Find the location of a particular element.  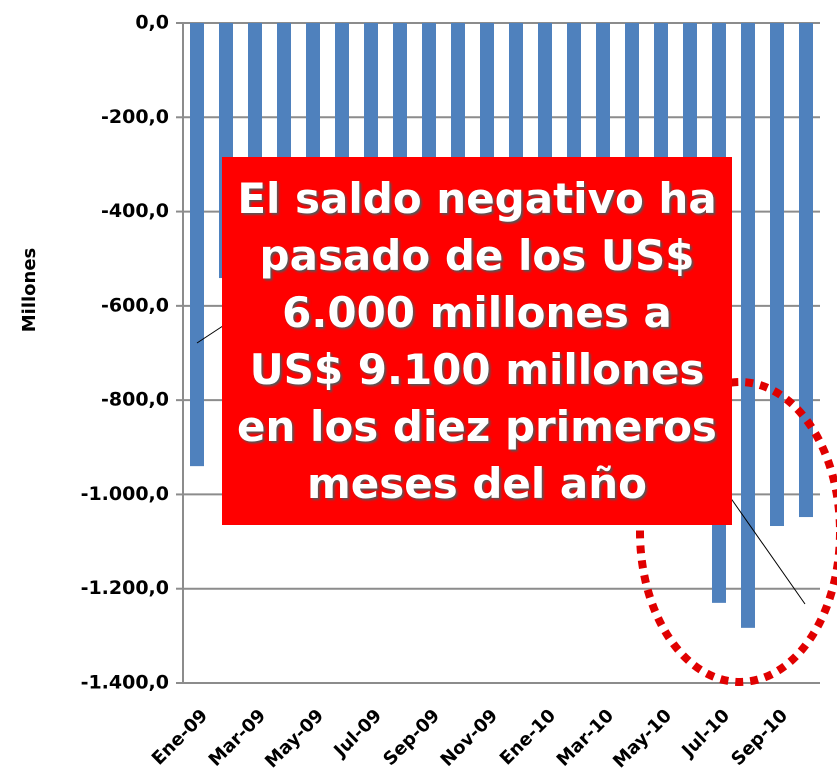

x-tick-label: Ene-10 is located at coordinates (528, 737).